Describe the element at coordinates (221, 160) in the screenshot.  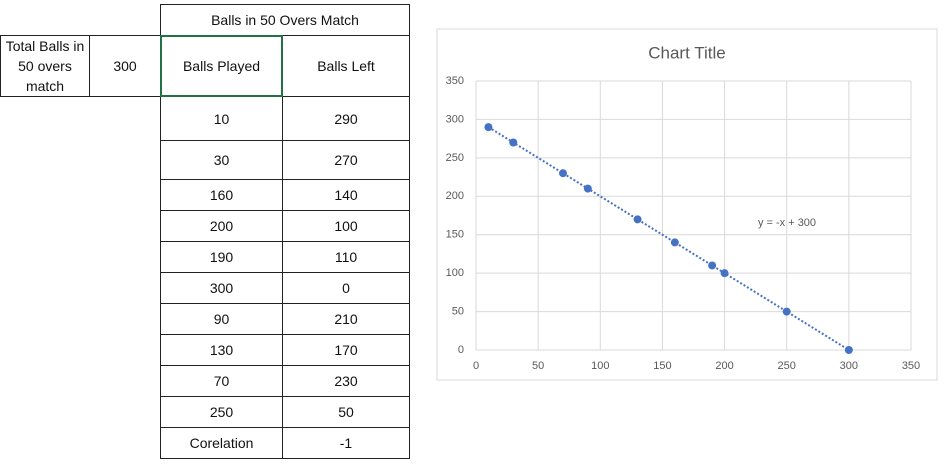
I see `table-cell: 30` at that location.